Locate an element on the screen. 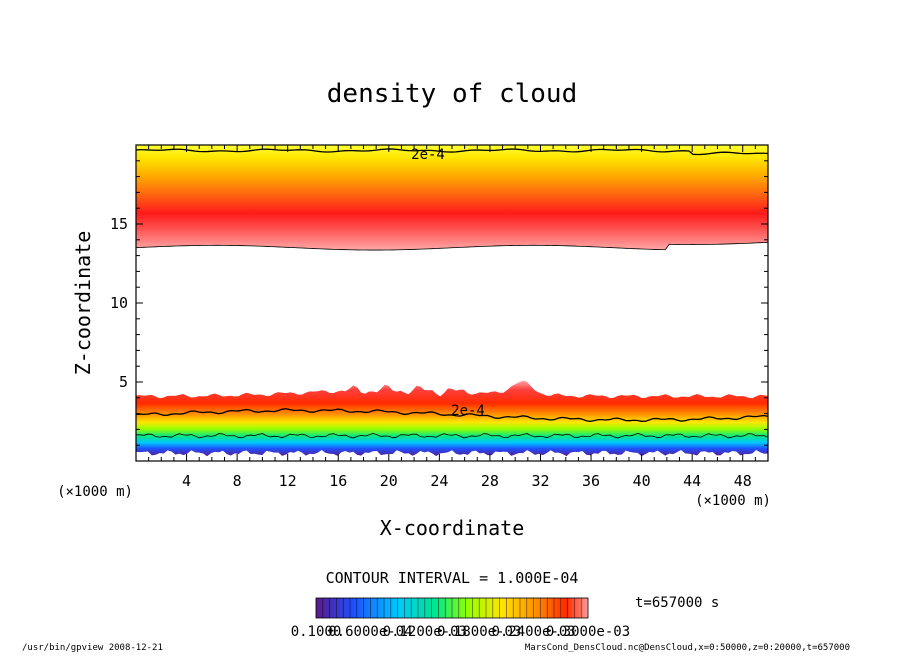 The width and height of the screenshot is (904, 658). lower-cloud-layer is located at coordinates (452, 418).